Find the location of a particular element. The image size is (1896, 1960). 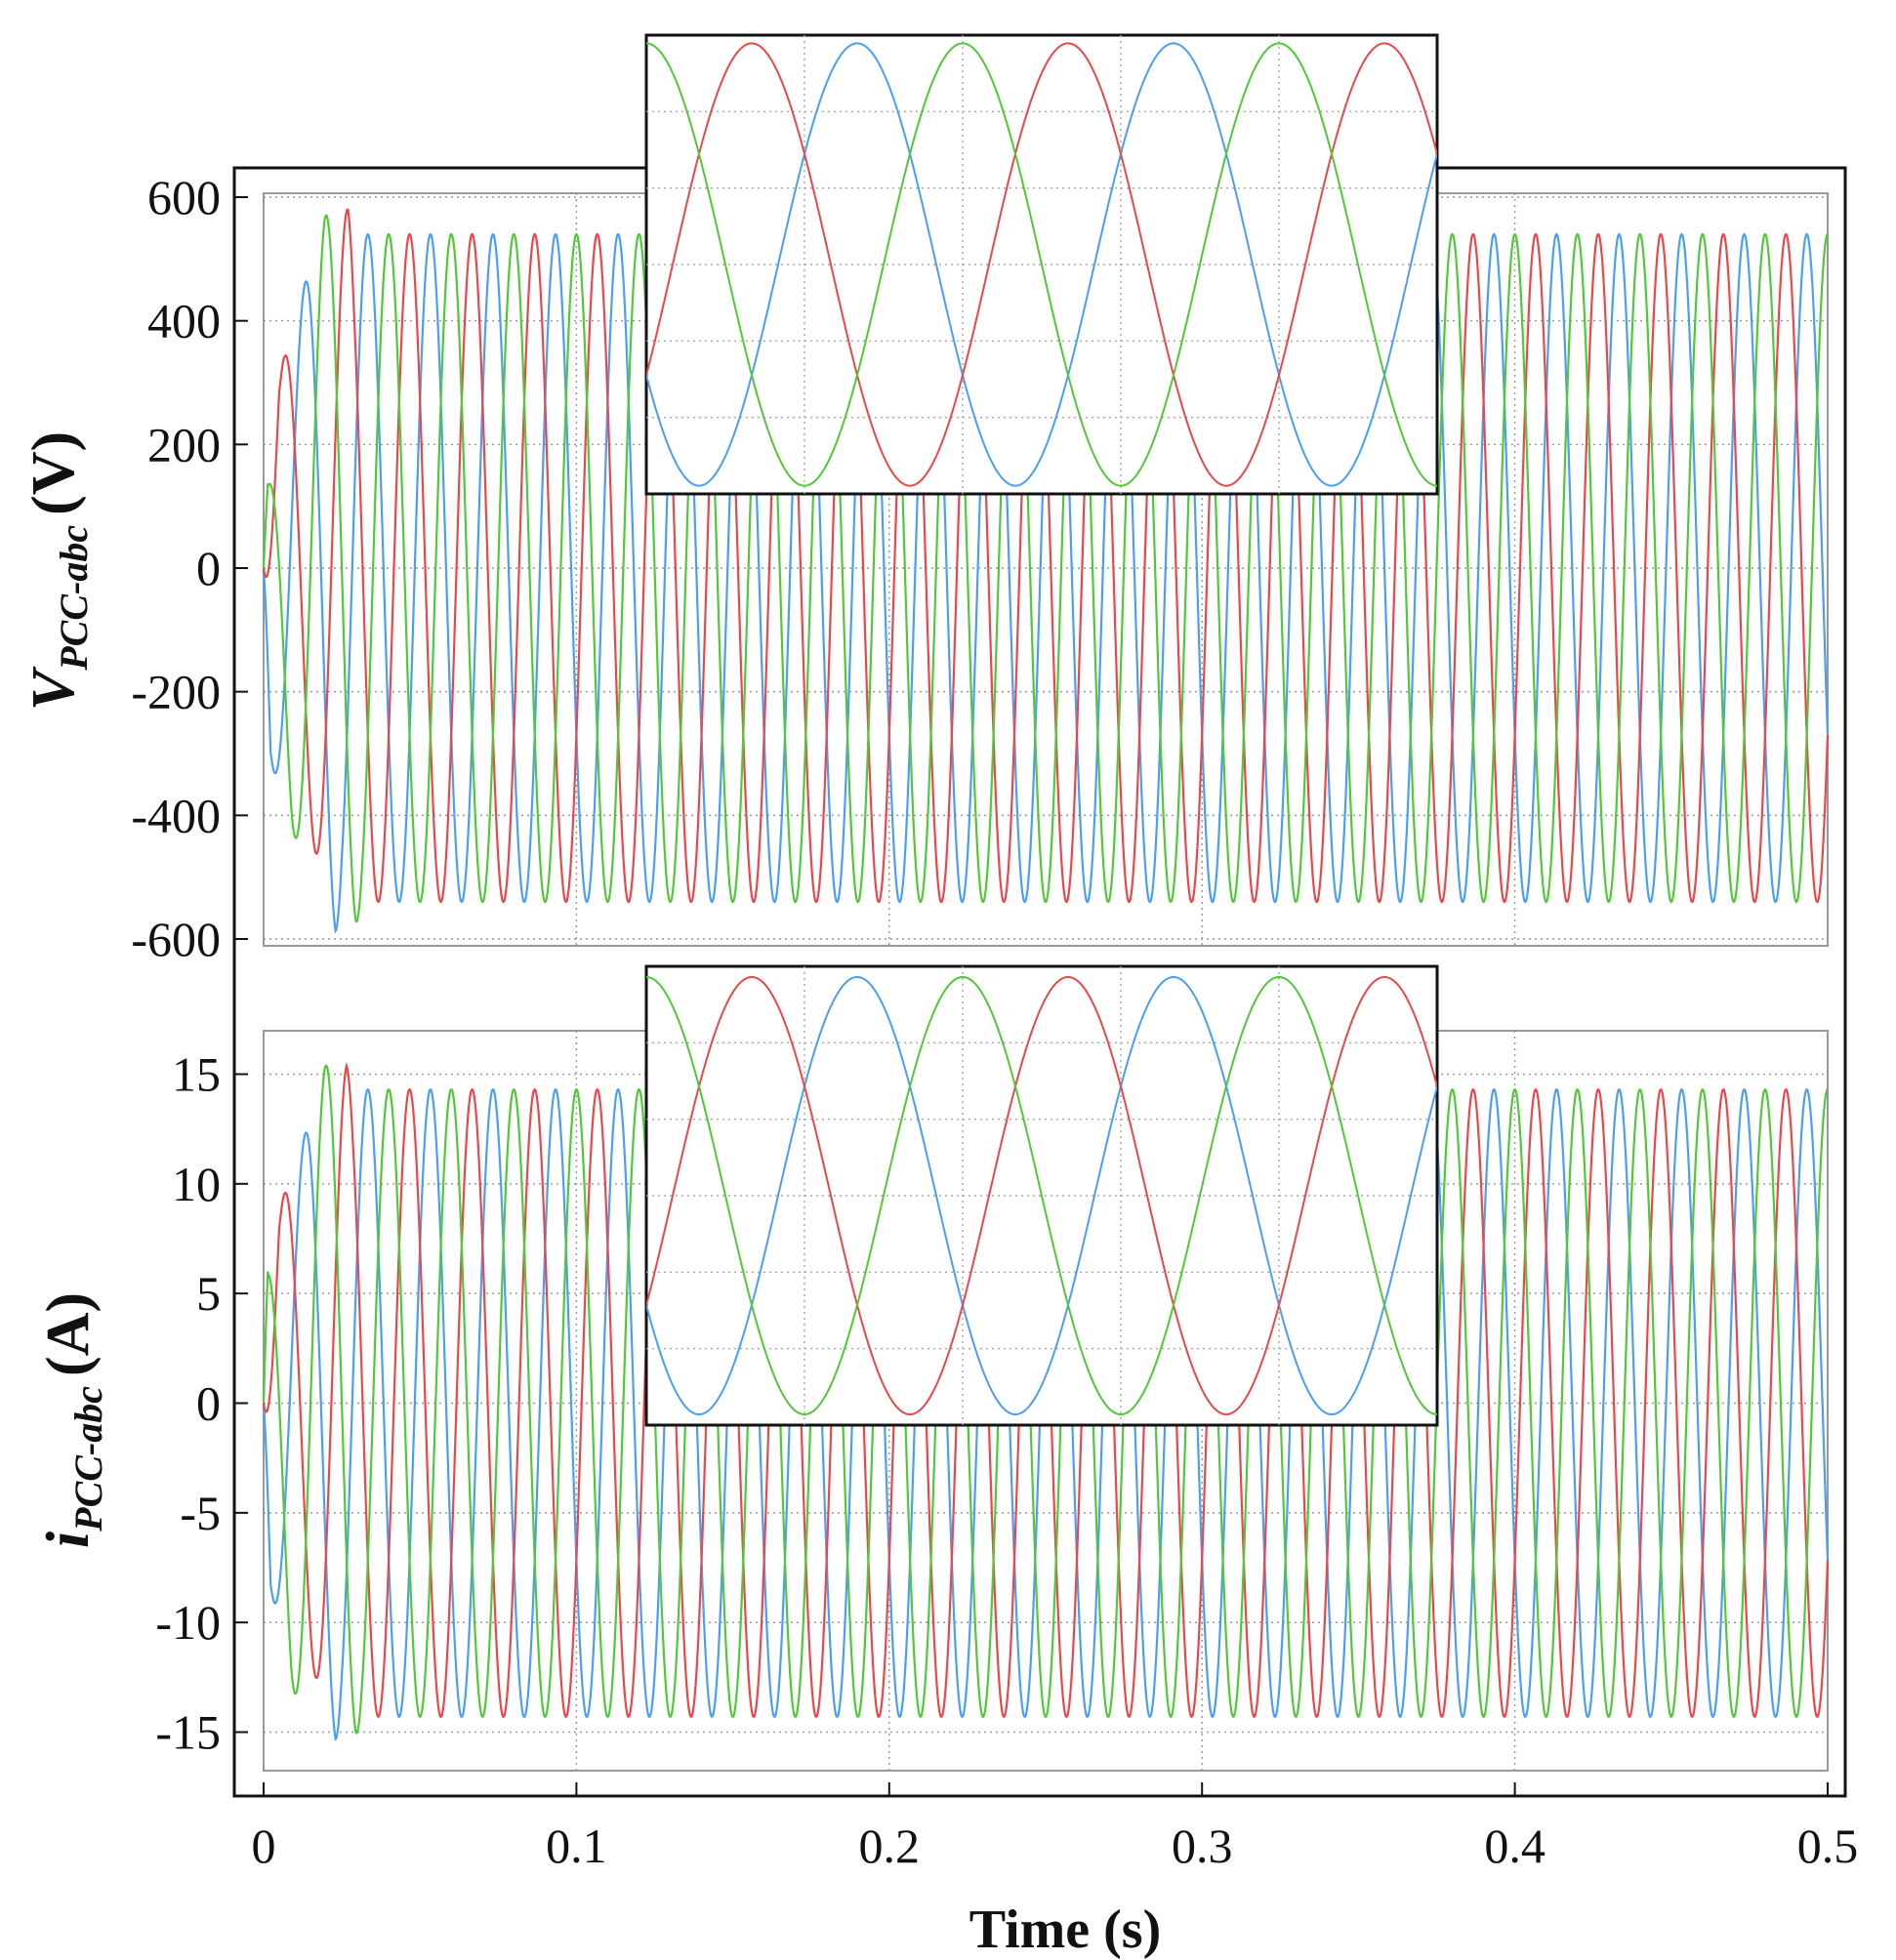

bottom-inset-grid is located at coordinates (1041, 1196).